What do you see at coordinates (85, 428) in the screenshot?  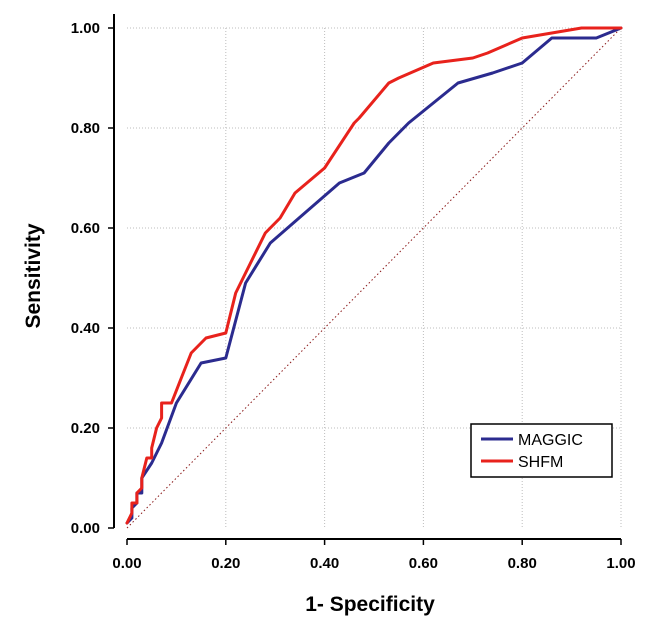 I see `y-tick-label: 0.20` at bounding box center [85, 428].